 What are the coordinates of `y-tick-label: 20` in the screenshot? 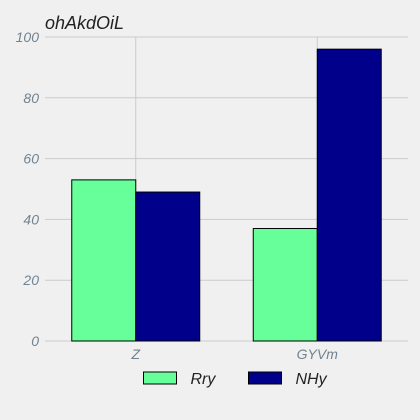 It's located at (30, 280).